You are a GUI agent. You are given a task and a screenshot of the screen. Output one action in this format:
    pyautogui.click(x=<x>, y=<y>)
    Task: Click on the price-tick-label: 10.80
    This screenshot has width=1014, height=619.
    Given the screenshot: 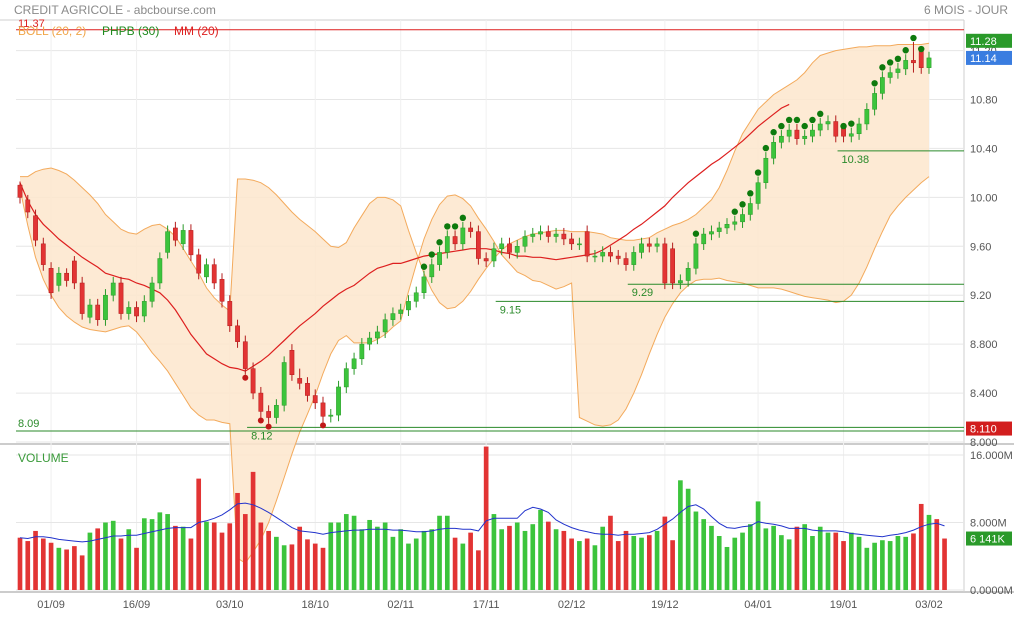 What is the action you would take?
    pyautogui.click(x=984, y=101)
    